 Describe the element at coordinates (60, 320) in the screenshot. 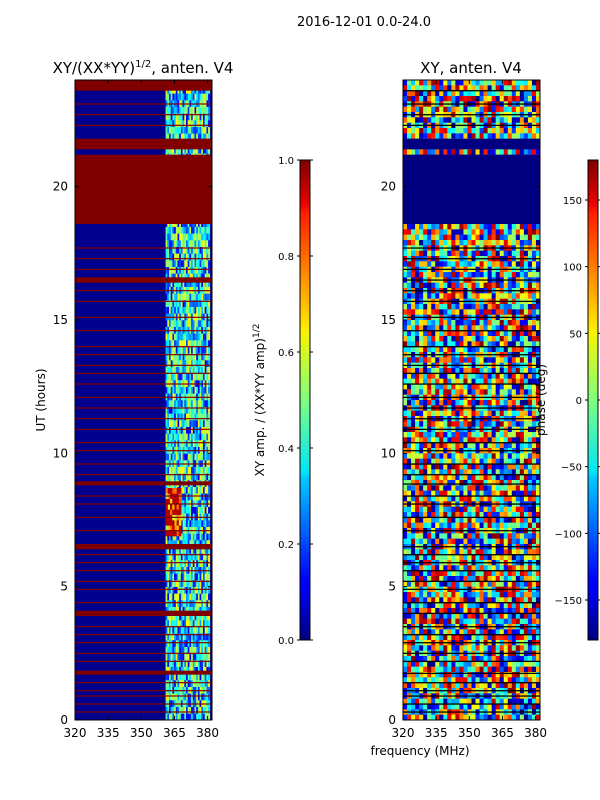

I see `amp-ytick-label: 15` at that location.